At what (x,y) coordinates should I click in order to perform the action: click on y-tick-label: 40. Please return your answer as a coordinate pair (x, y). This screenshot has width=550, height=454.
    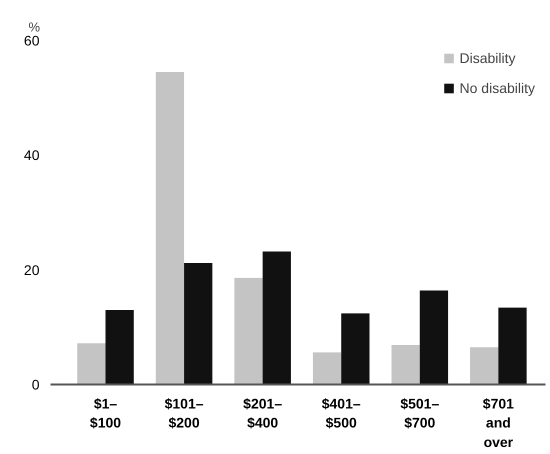
    Looking at the image, I should click on (32, 155).